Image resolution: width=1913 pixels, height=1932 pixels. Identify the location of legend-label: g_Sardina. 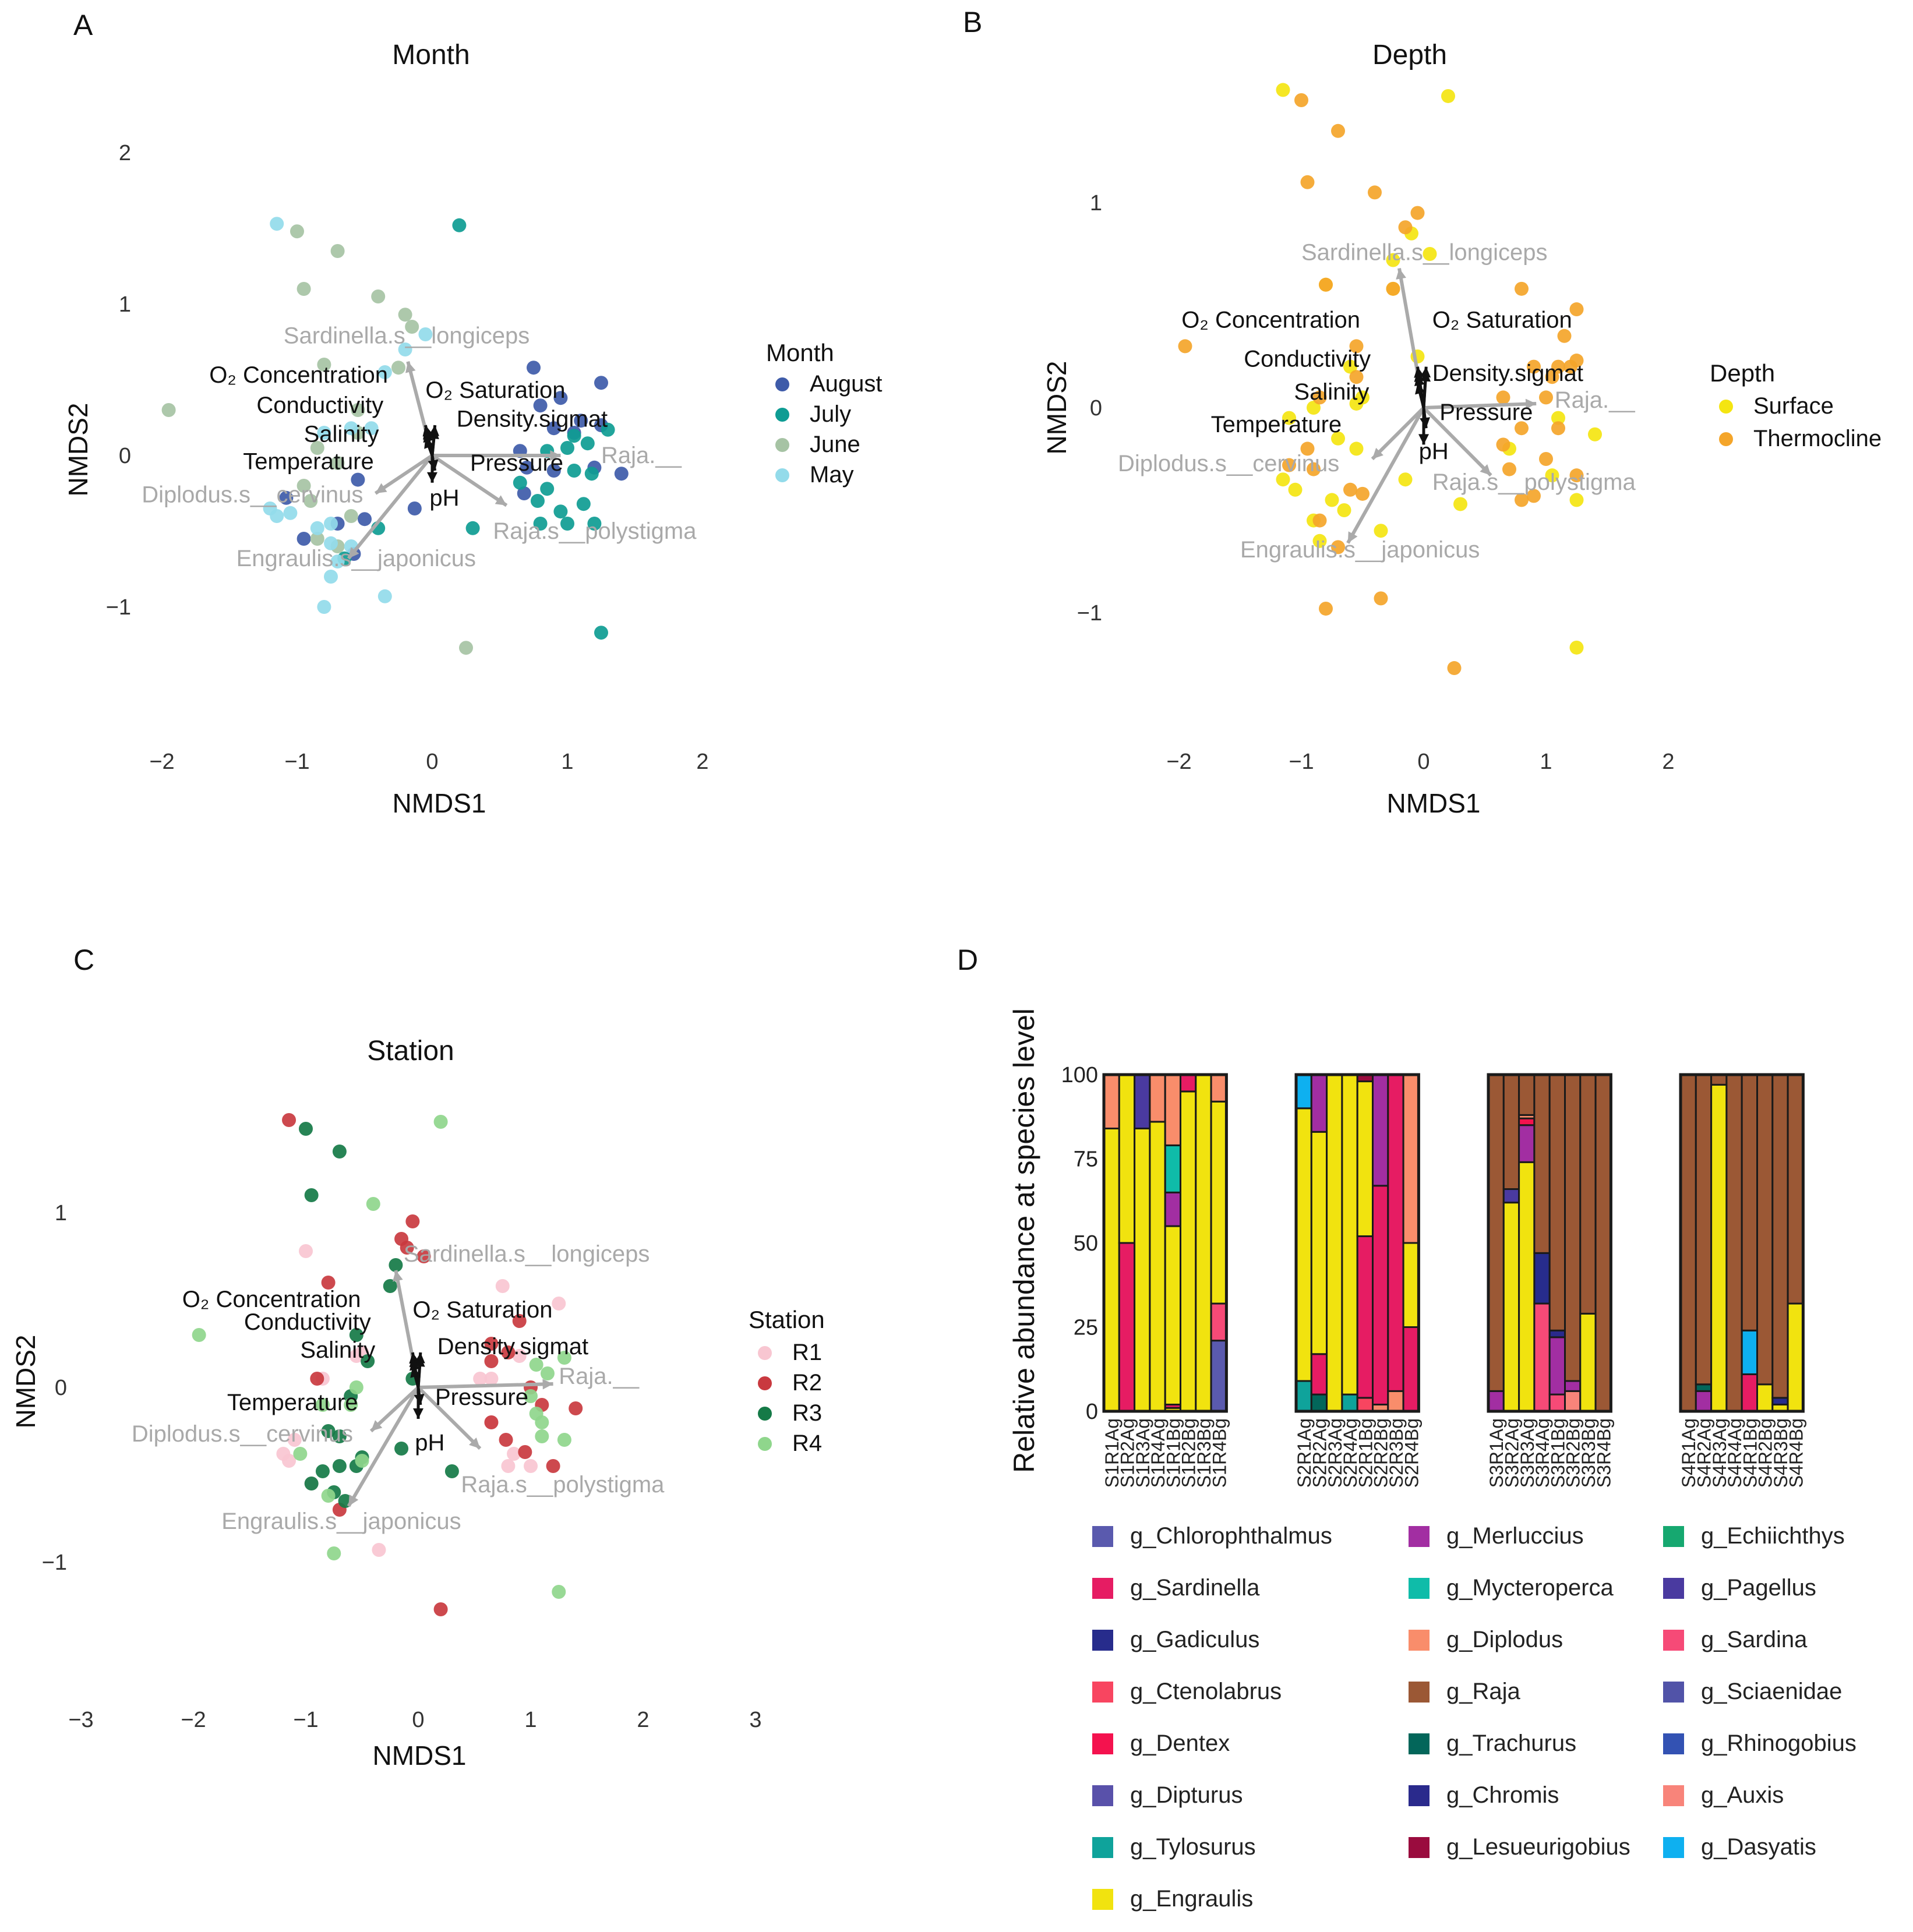
(1754, 1639).